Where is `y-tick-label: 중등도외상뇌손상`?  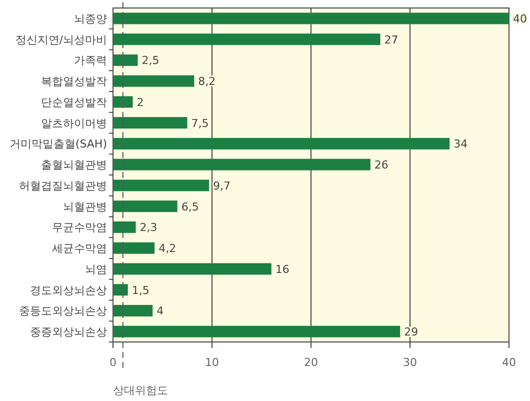
y-tick-label: 중등도외상뇌손상 is located at coordinates (63, 311).